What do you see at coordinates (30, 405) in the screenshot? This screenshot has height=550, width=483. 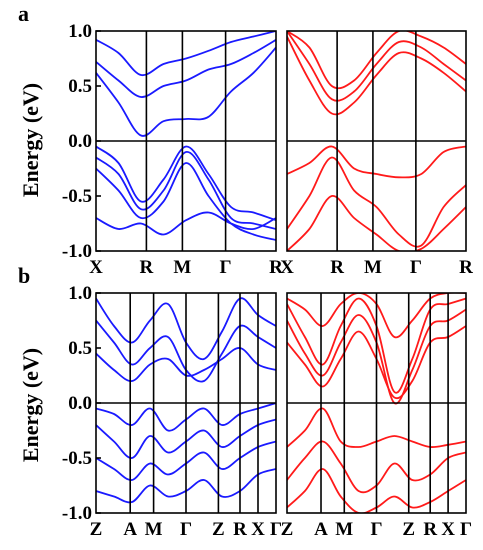 I see `panel-b-ylabel: Energy (eV)` at bounding box center [30, 405].